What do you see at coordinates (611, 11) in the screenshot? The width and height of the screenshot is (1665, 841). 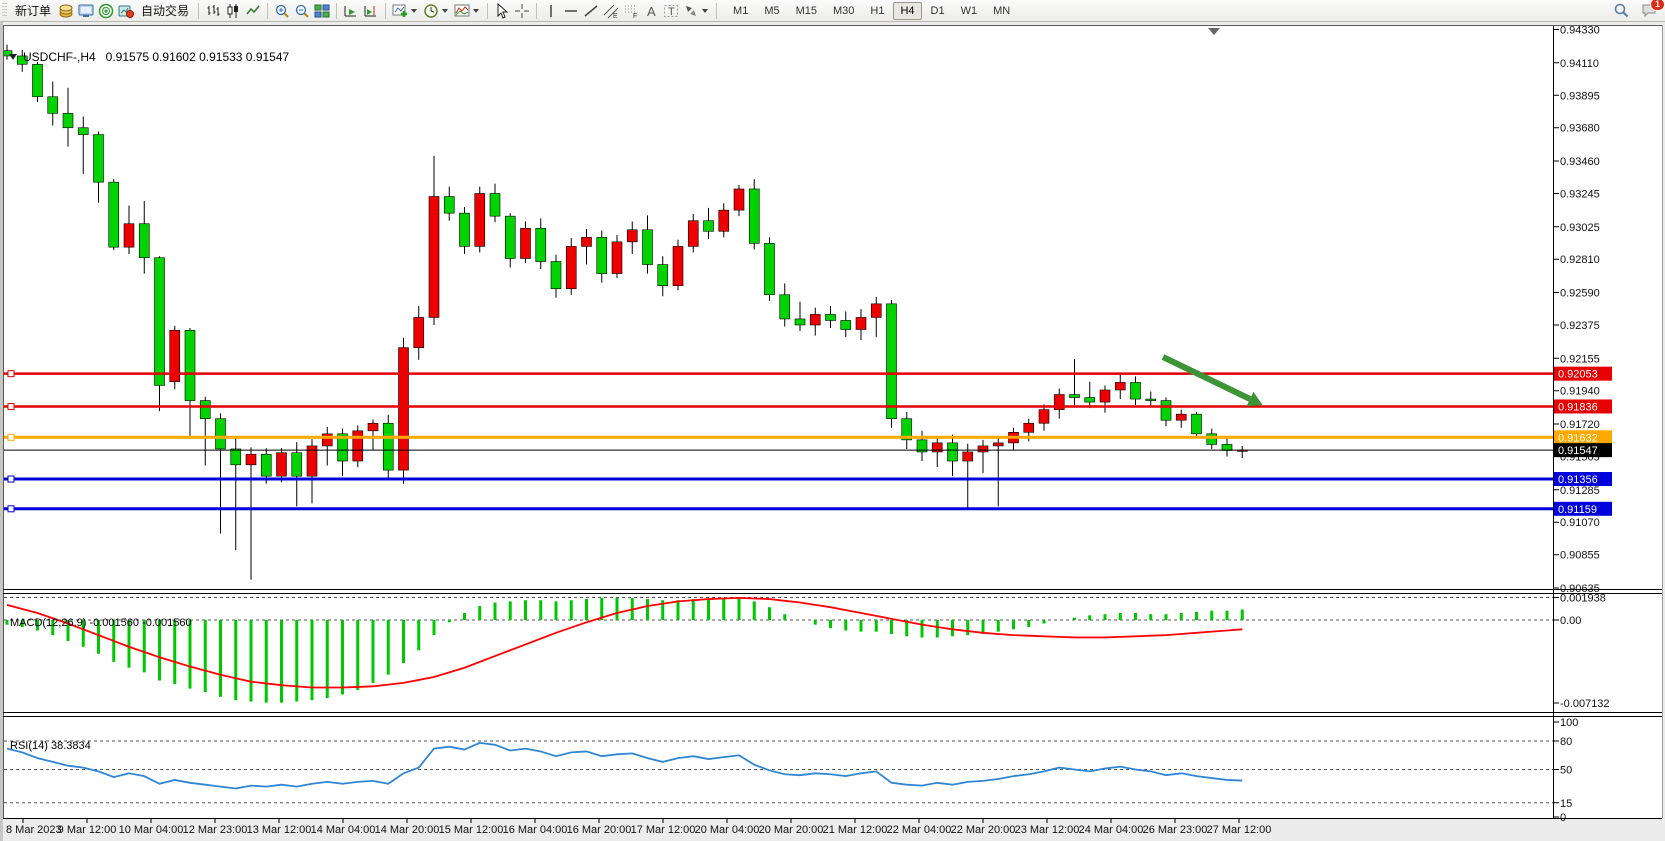 I see `equidistant-channel-tool-icon: E` at bounding box center [611, 11].